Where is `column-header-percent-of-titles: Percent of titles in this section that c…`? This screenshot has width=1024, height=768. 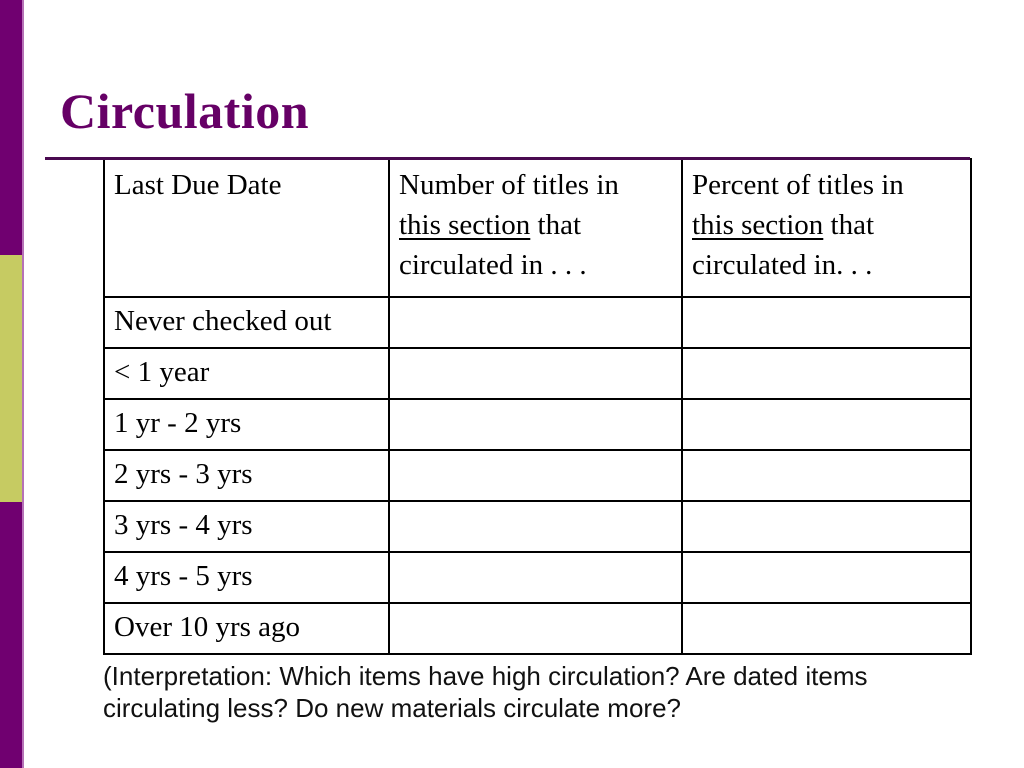
column-header-percent-of-titles: Percent of titles in this section that c… is located at coordinates (826, 228).